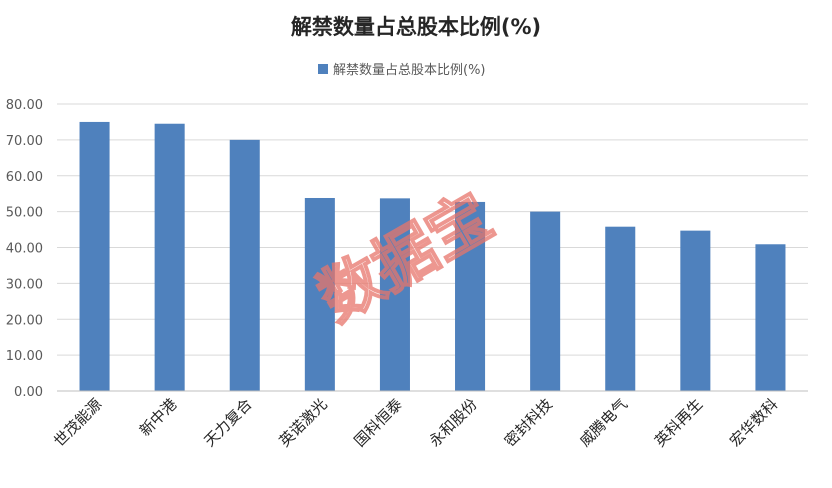  I want to click on x-tick-label: 新中港, so click(158, 417).